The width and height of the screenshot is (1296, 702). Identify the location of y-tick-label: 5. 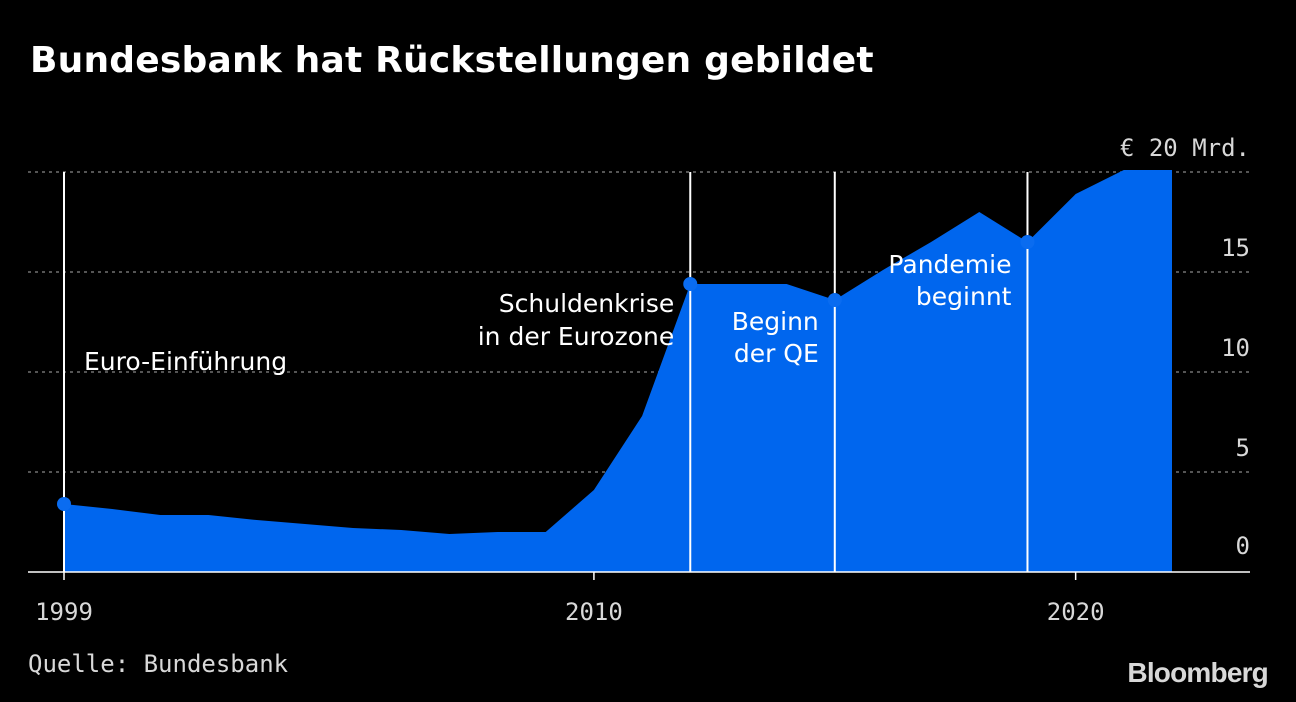
(1243, 448).